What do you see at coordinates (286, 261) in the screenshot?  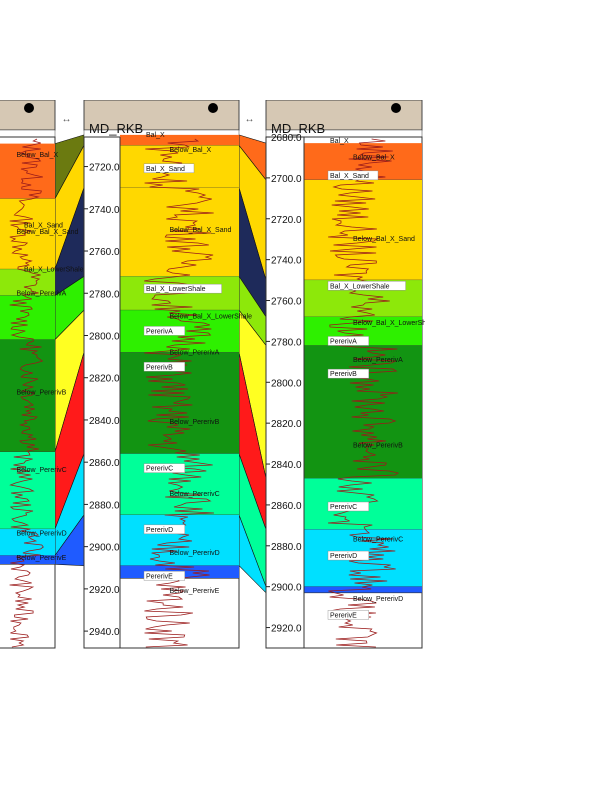 I see `depth-tick-label: 2740.0` at bounding box center [286, 261].